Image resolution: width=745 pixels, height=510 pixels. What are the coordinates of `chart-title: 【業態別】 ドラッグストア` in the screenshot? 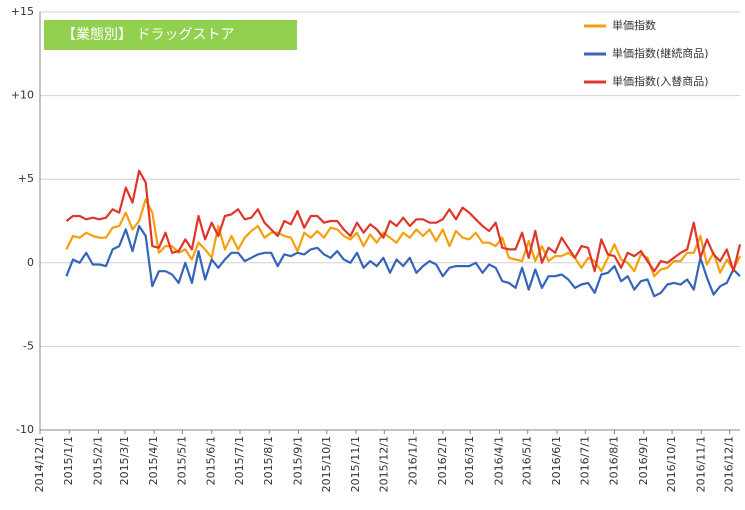 It's located at (148, 35).